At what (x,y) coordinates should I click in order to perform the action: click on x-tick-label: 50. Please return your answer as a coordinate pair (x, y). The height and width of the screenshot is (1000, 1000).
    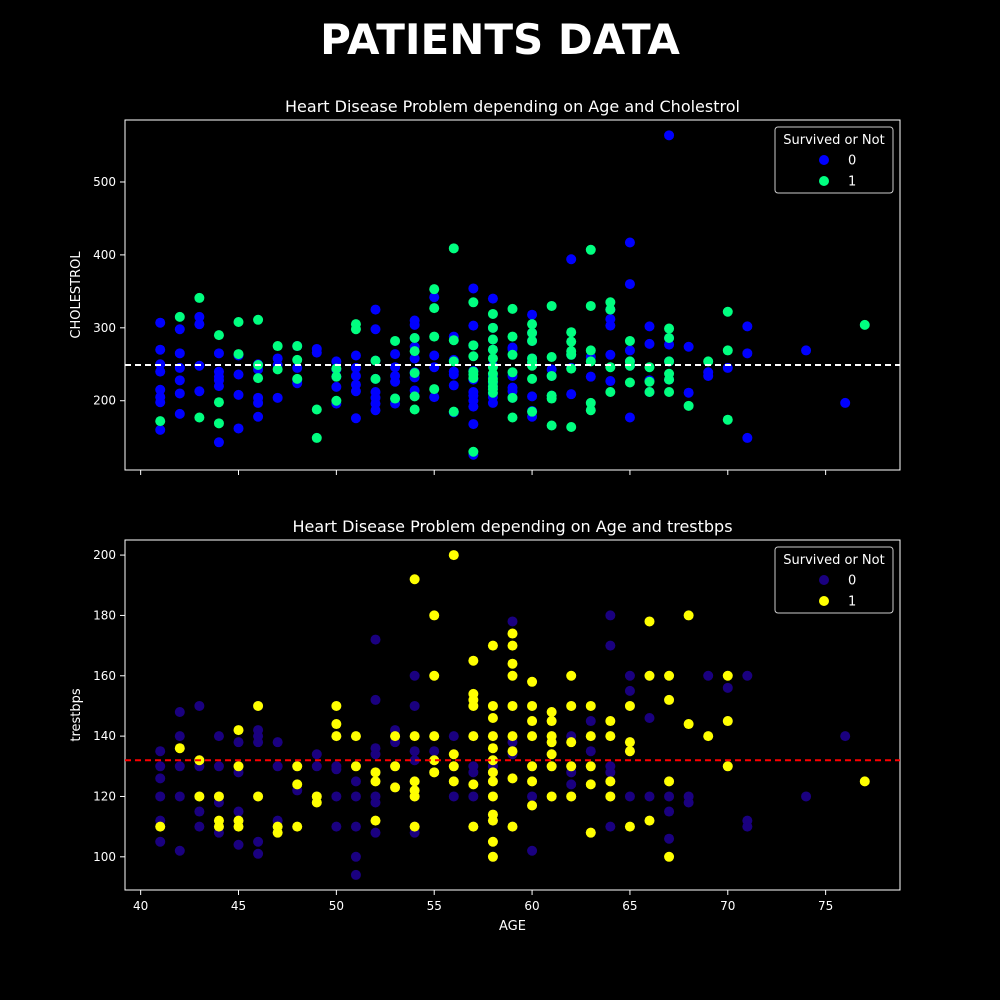
    Looking at the image, I should click on (336, 906).